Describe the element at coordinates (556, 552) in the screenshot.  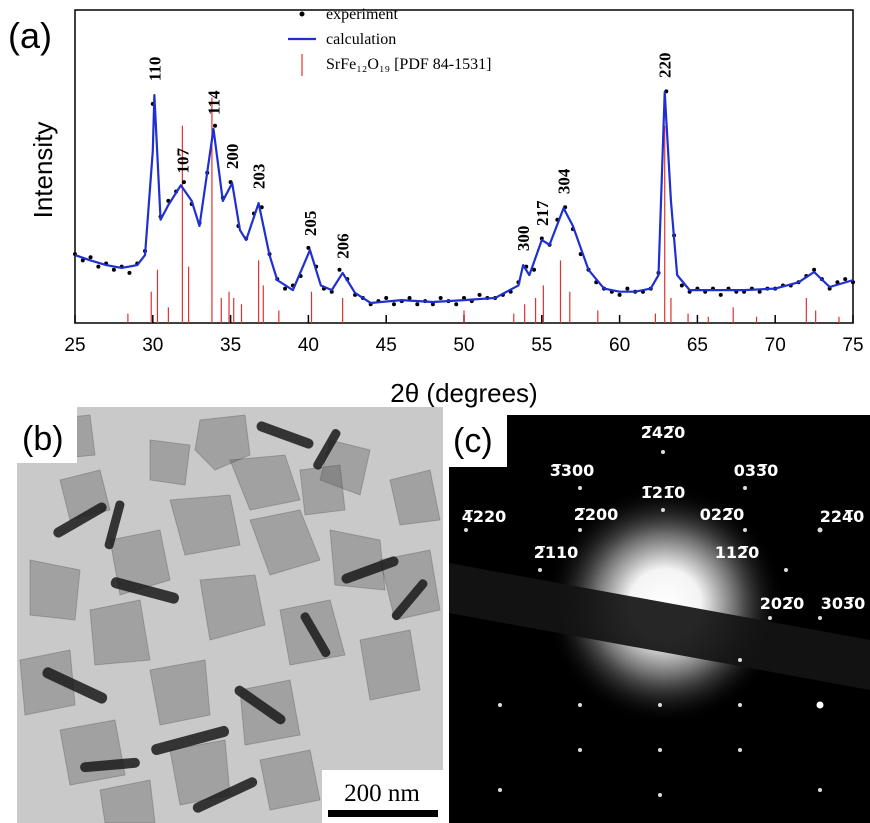
I see `zone-label: 2̅110` at that location.